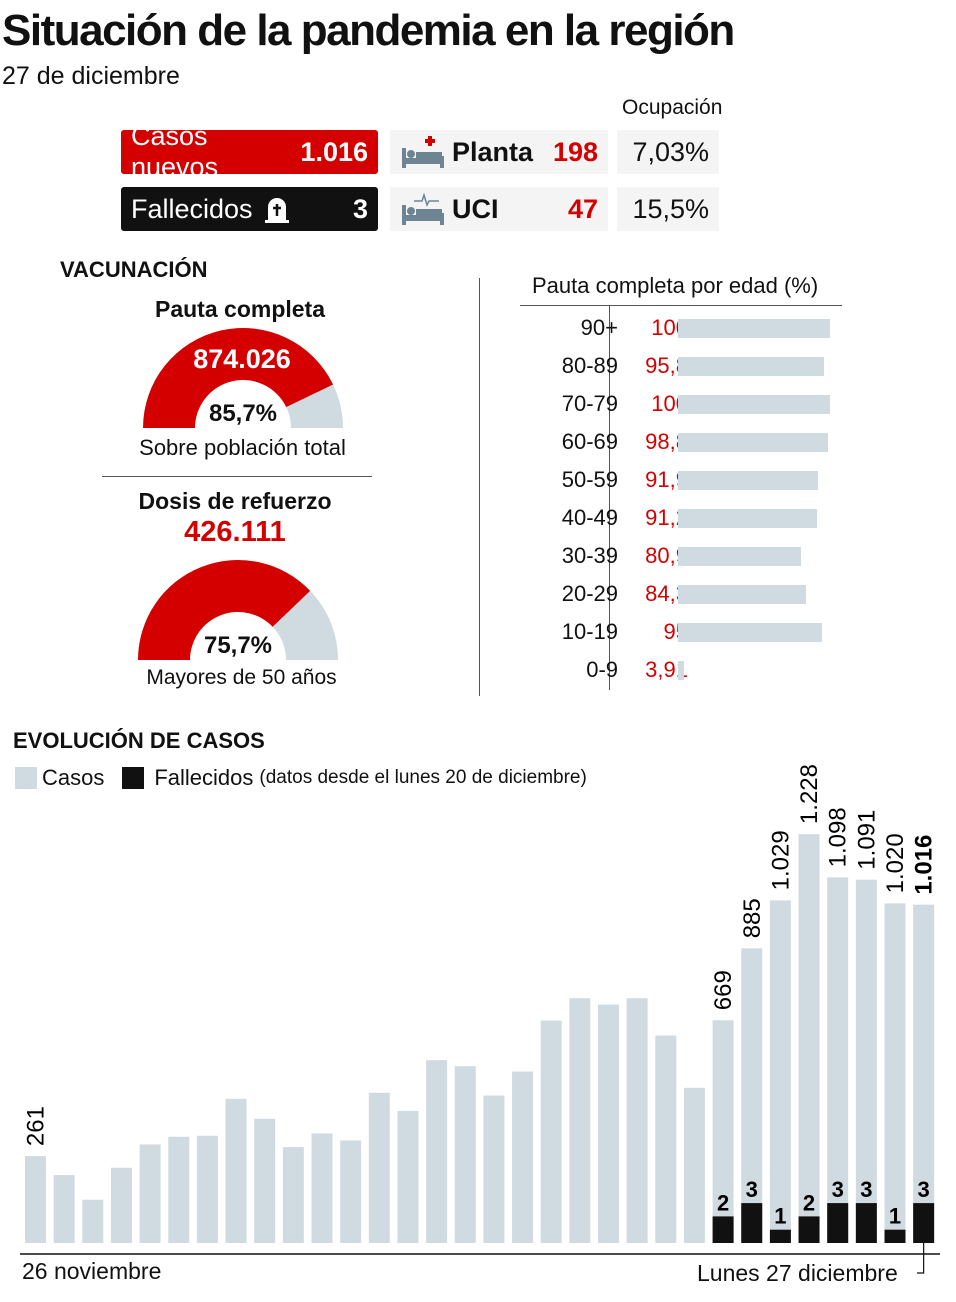  I want to click on icu-bed-icon, so click(423, 208).